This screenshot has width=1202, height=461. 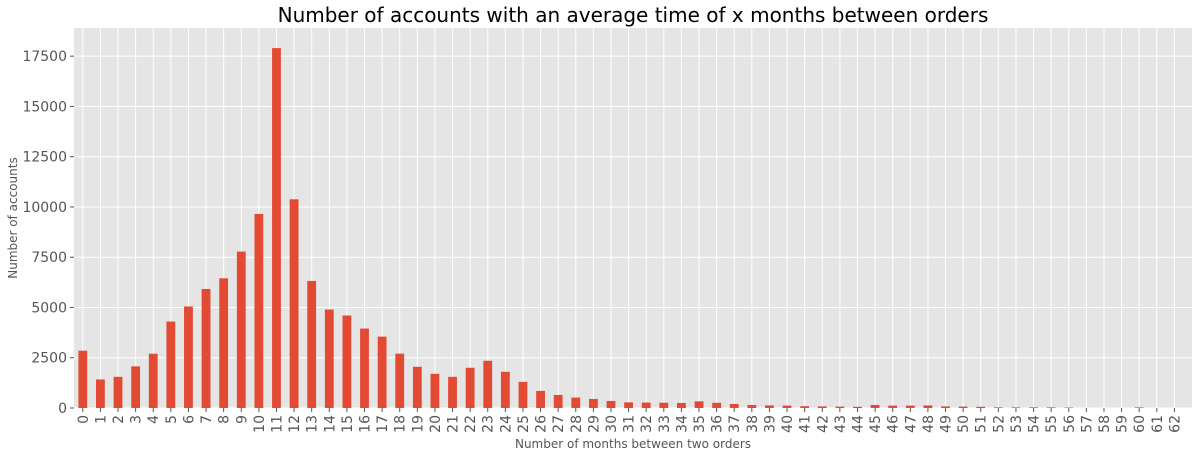 I want to click on x-tick-label: 56, so click(x=1070, y=424).